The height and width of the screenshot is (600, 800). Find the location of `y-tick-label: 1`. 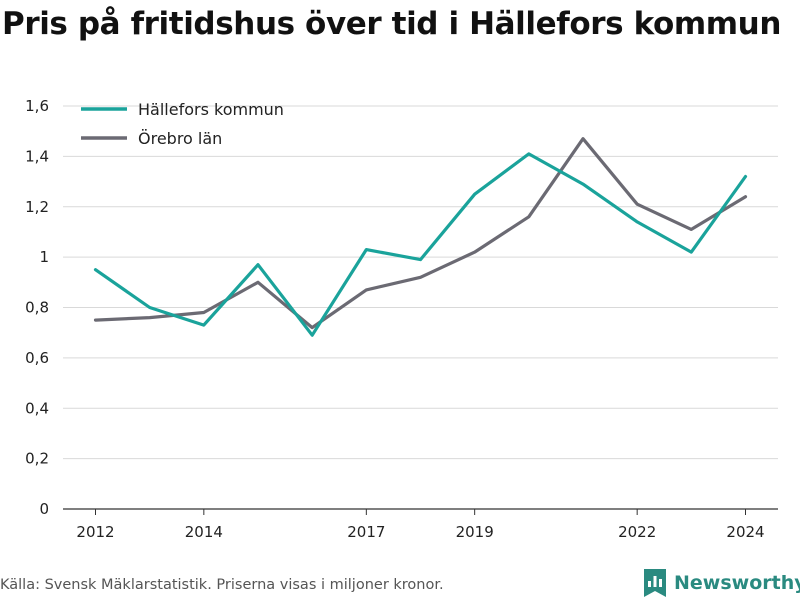

y-tick-label: 1 is located at coordinates (44, 257).